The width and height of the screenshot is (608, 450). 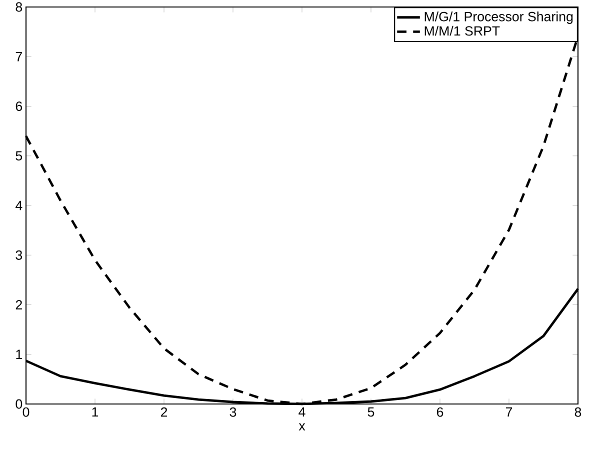 I want to click on y-tick-label: 2, so click(x=19, y=305).